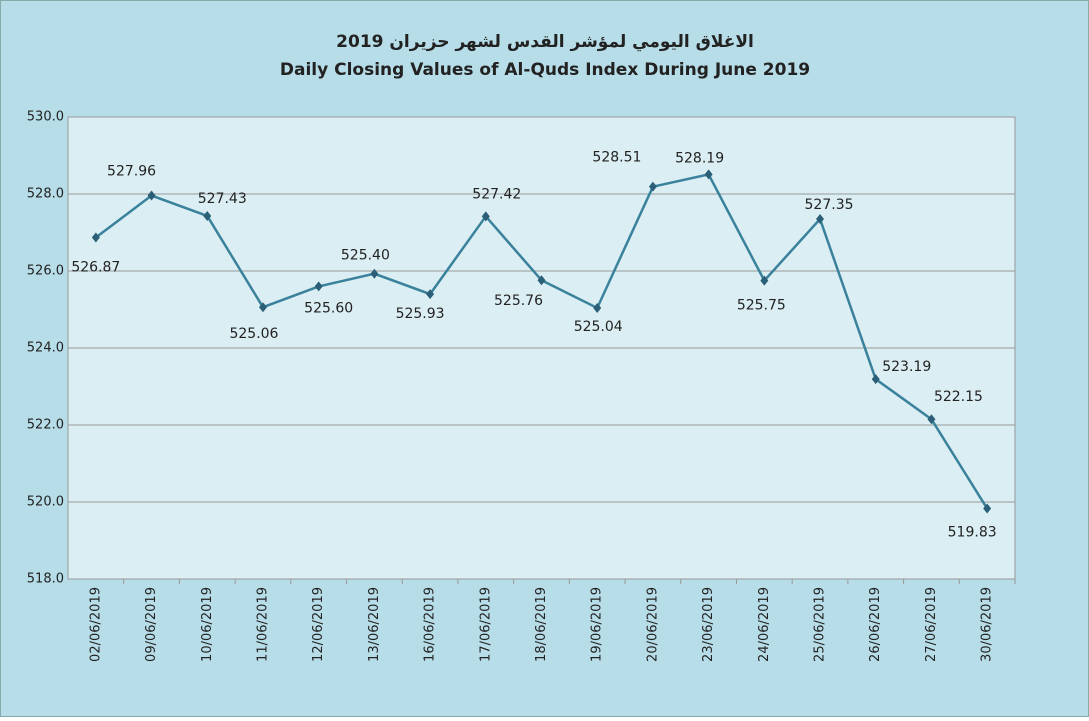  I want to click on x-tick-label: 27/06/2019, so click(931, 624).